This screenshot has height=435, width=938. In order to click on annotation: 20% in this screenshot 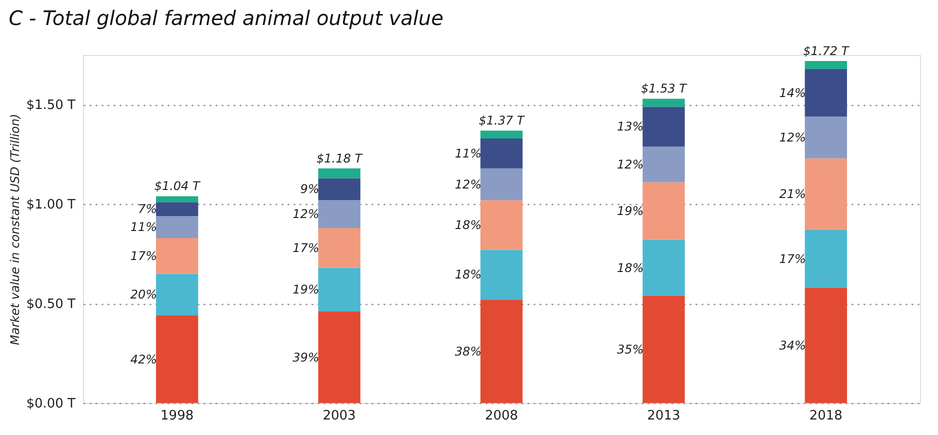, I will do `click(144, 295)`.